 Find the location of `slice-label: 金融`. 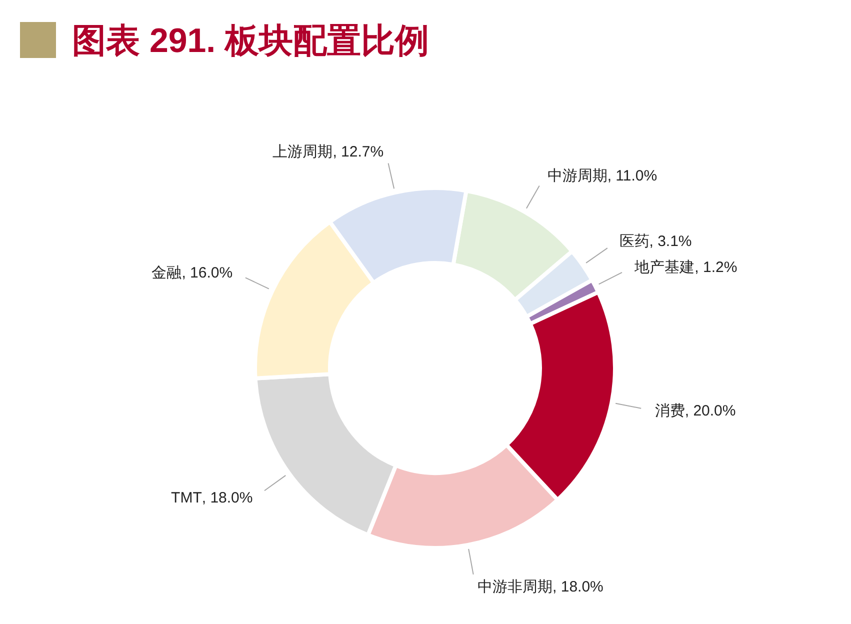

slice-label: 金融 is located at coordinates (167, 273).